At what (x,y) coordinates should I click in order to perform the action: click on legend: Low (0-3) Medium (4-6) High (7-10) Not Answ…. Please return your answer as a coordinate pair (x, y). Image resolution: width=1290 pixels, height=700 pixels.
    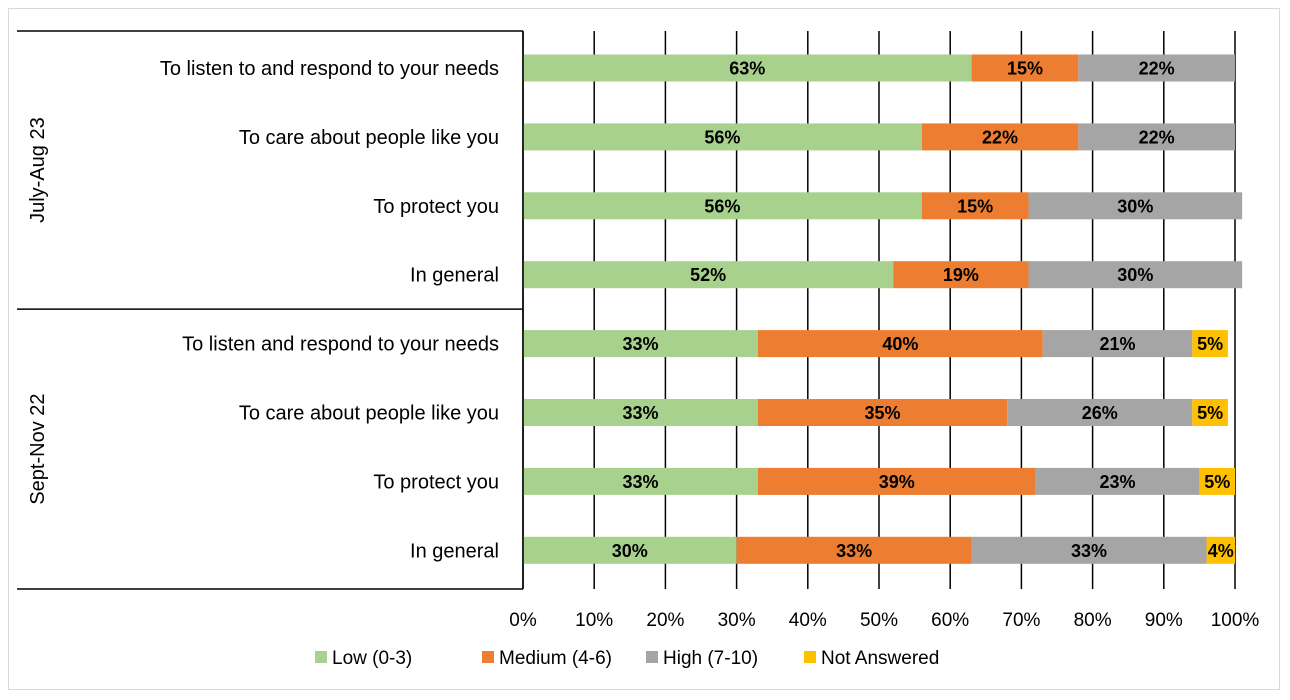
    Looking at the image, I should click on (627, 658).